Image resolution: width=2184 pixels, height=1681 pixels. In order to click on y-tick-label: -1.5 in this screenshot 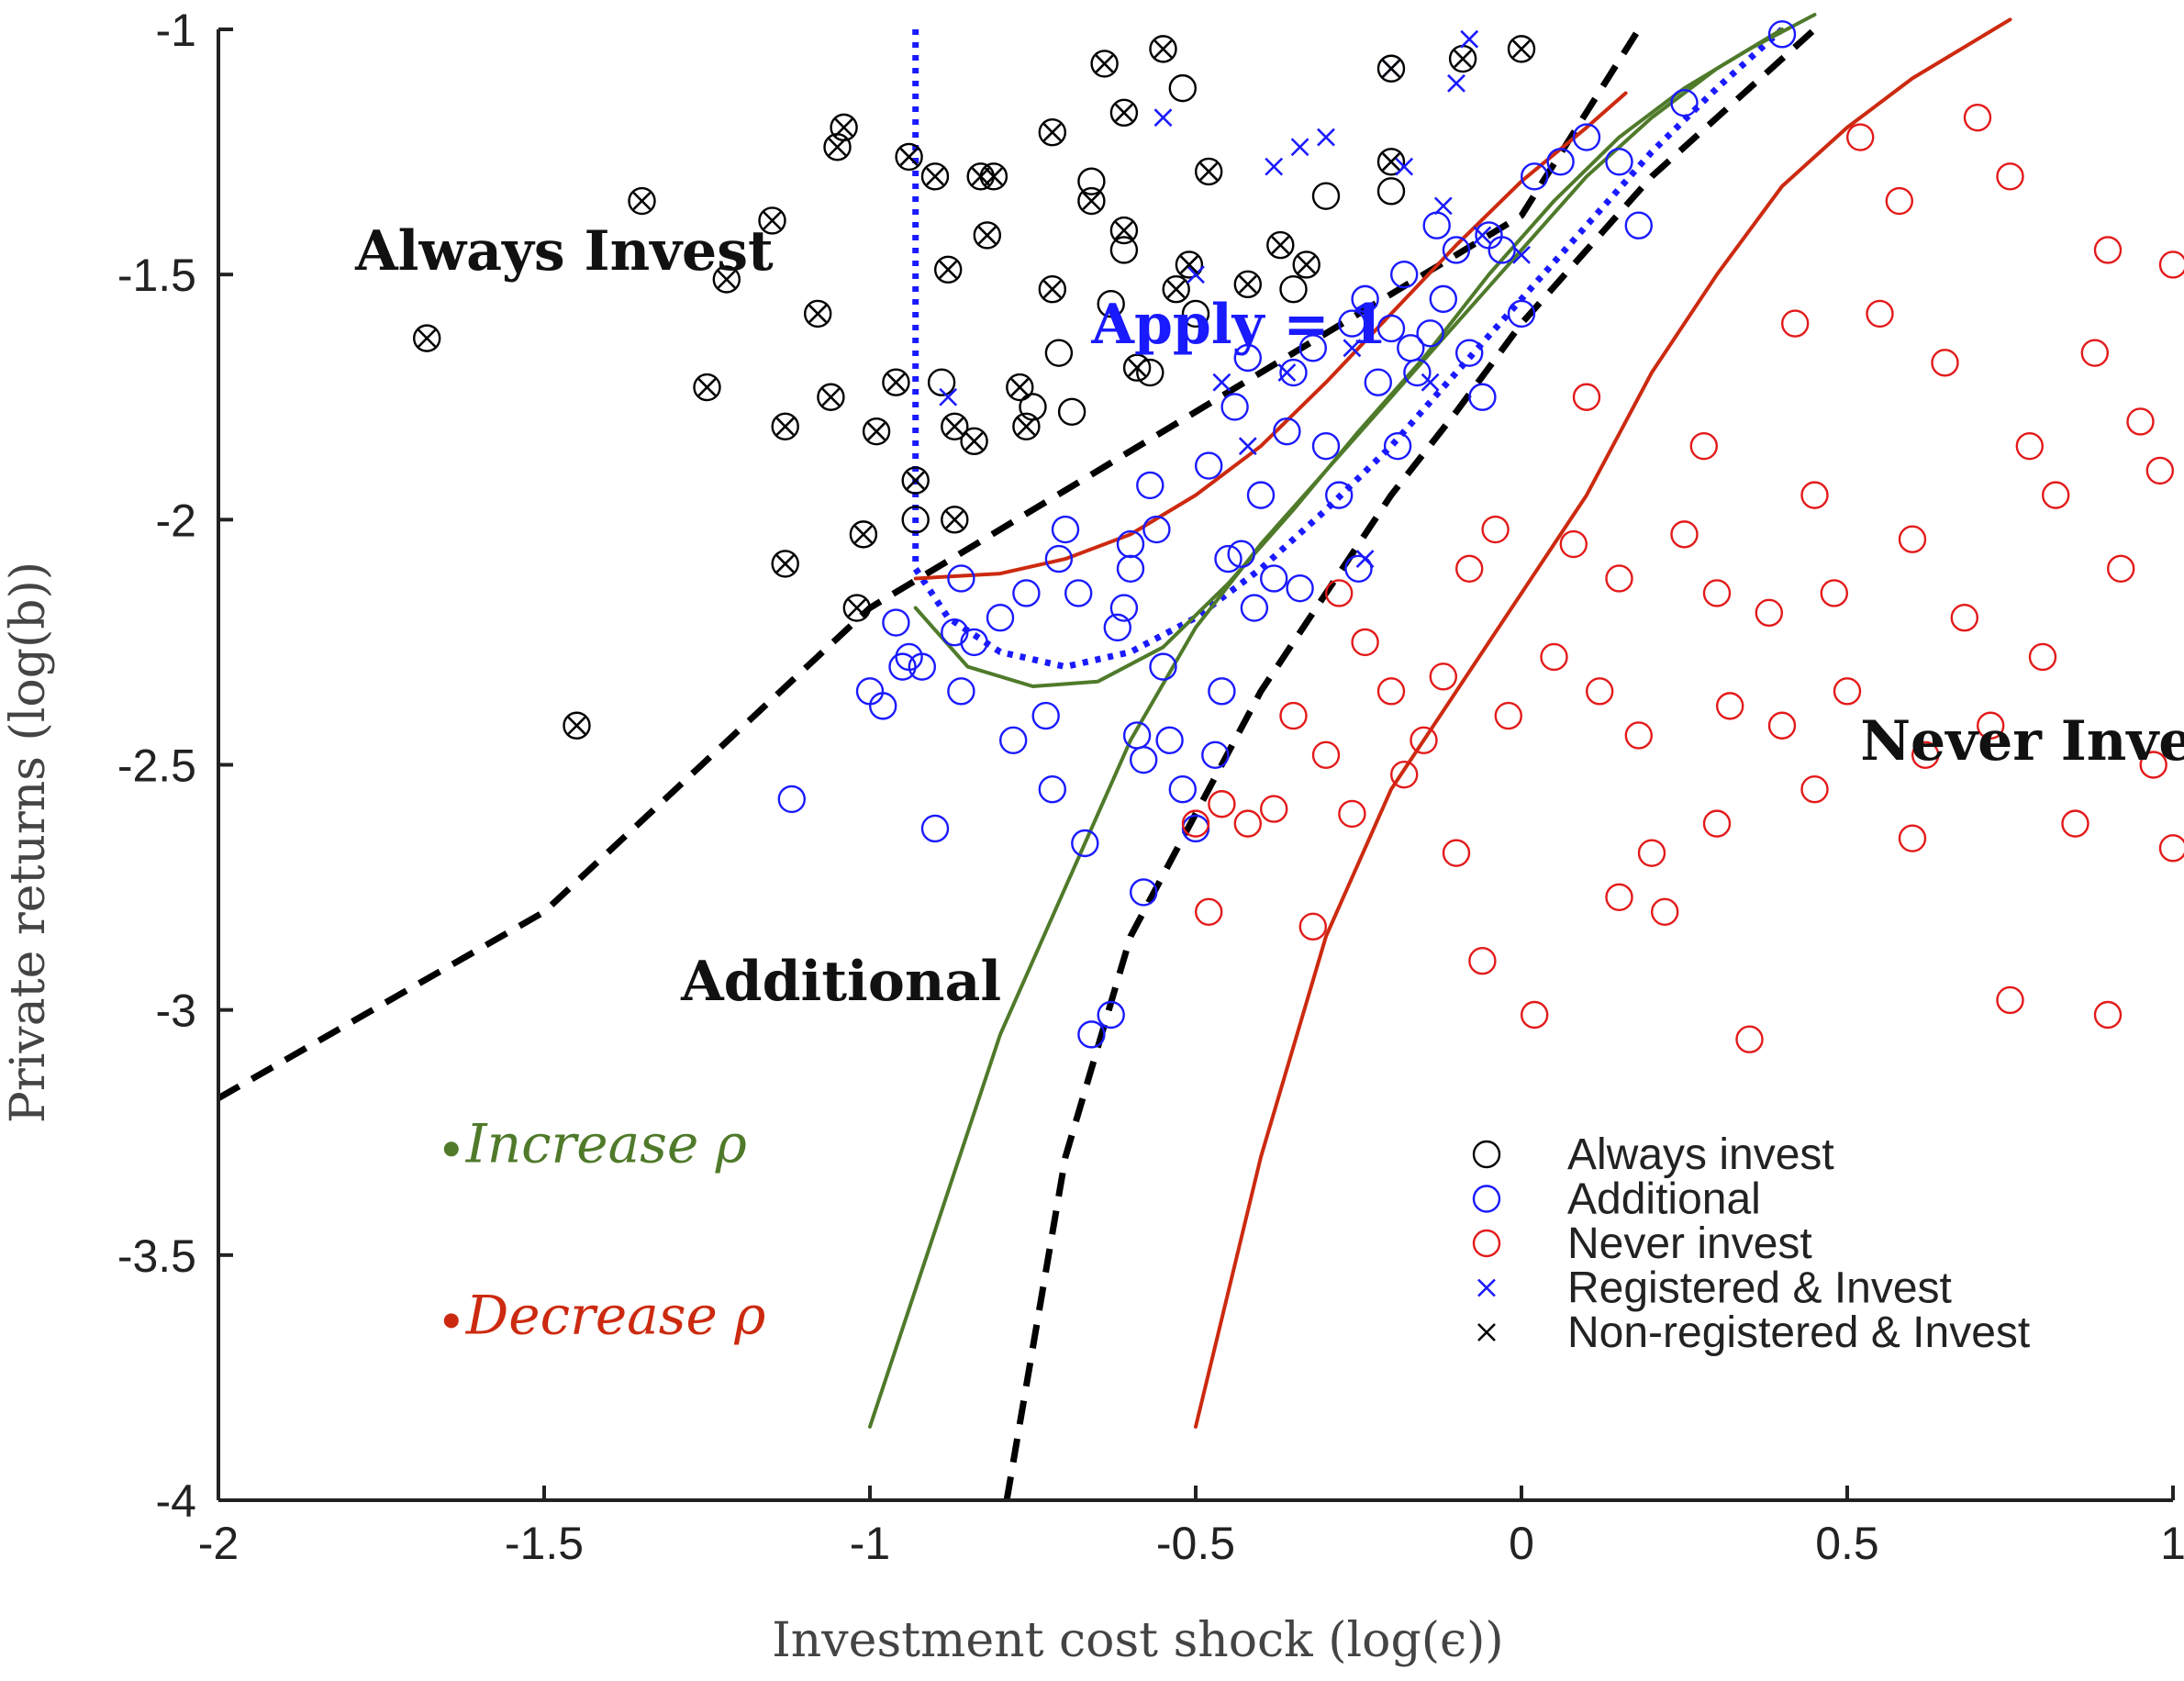, I will do `click(156, 275)`.